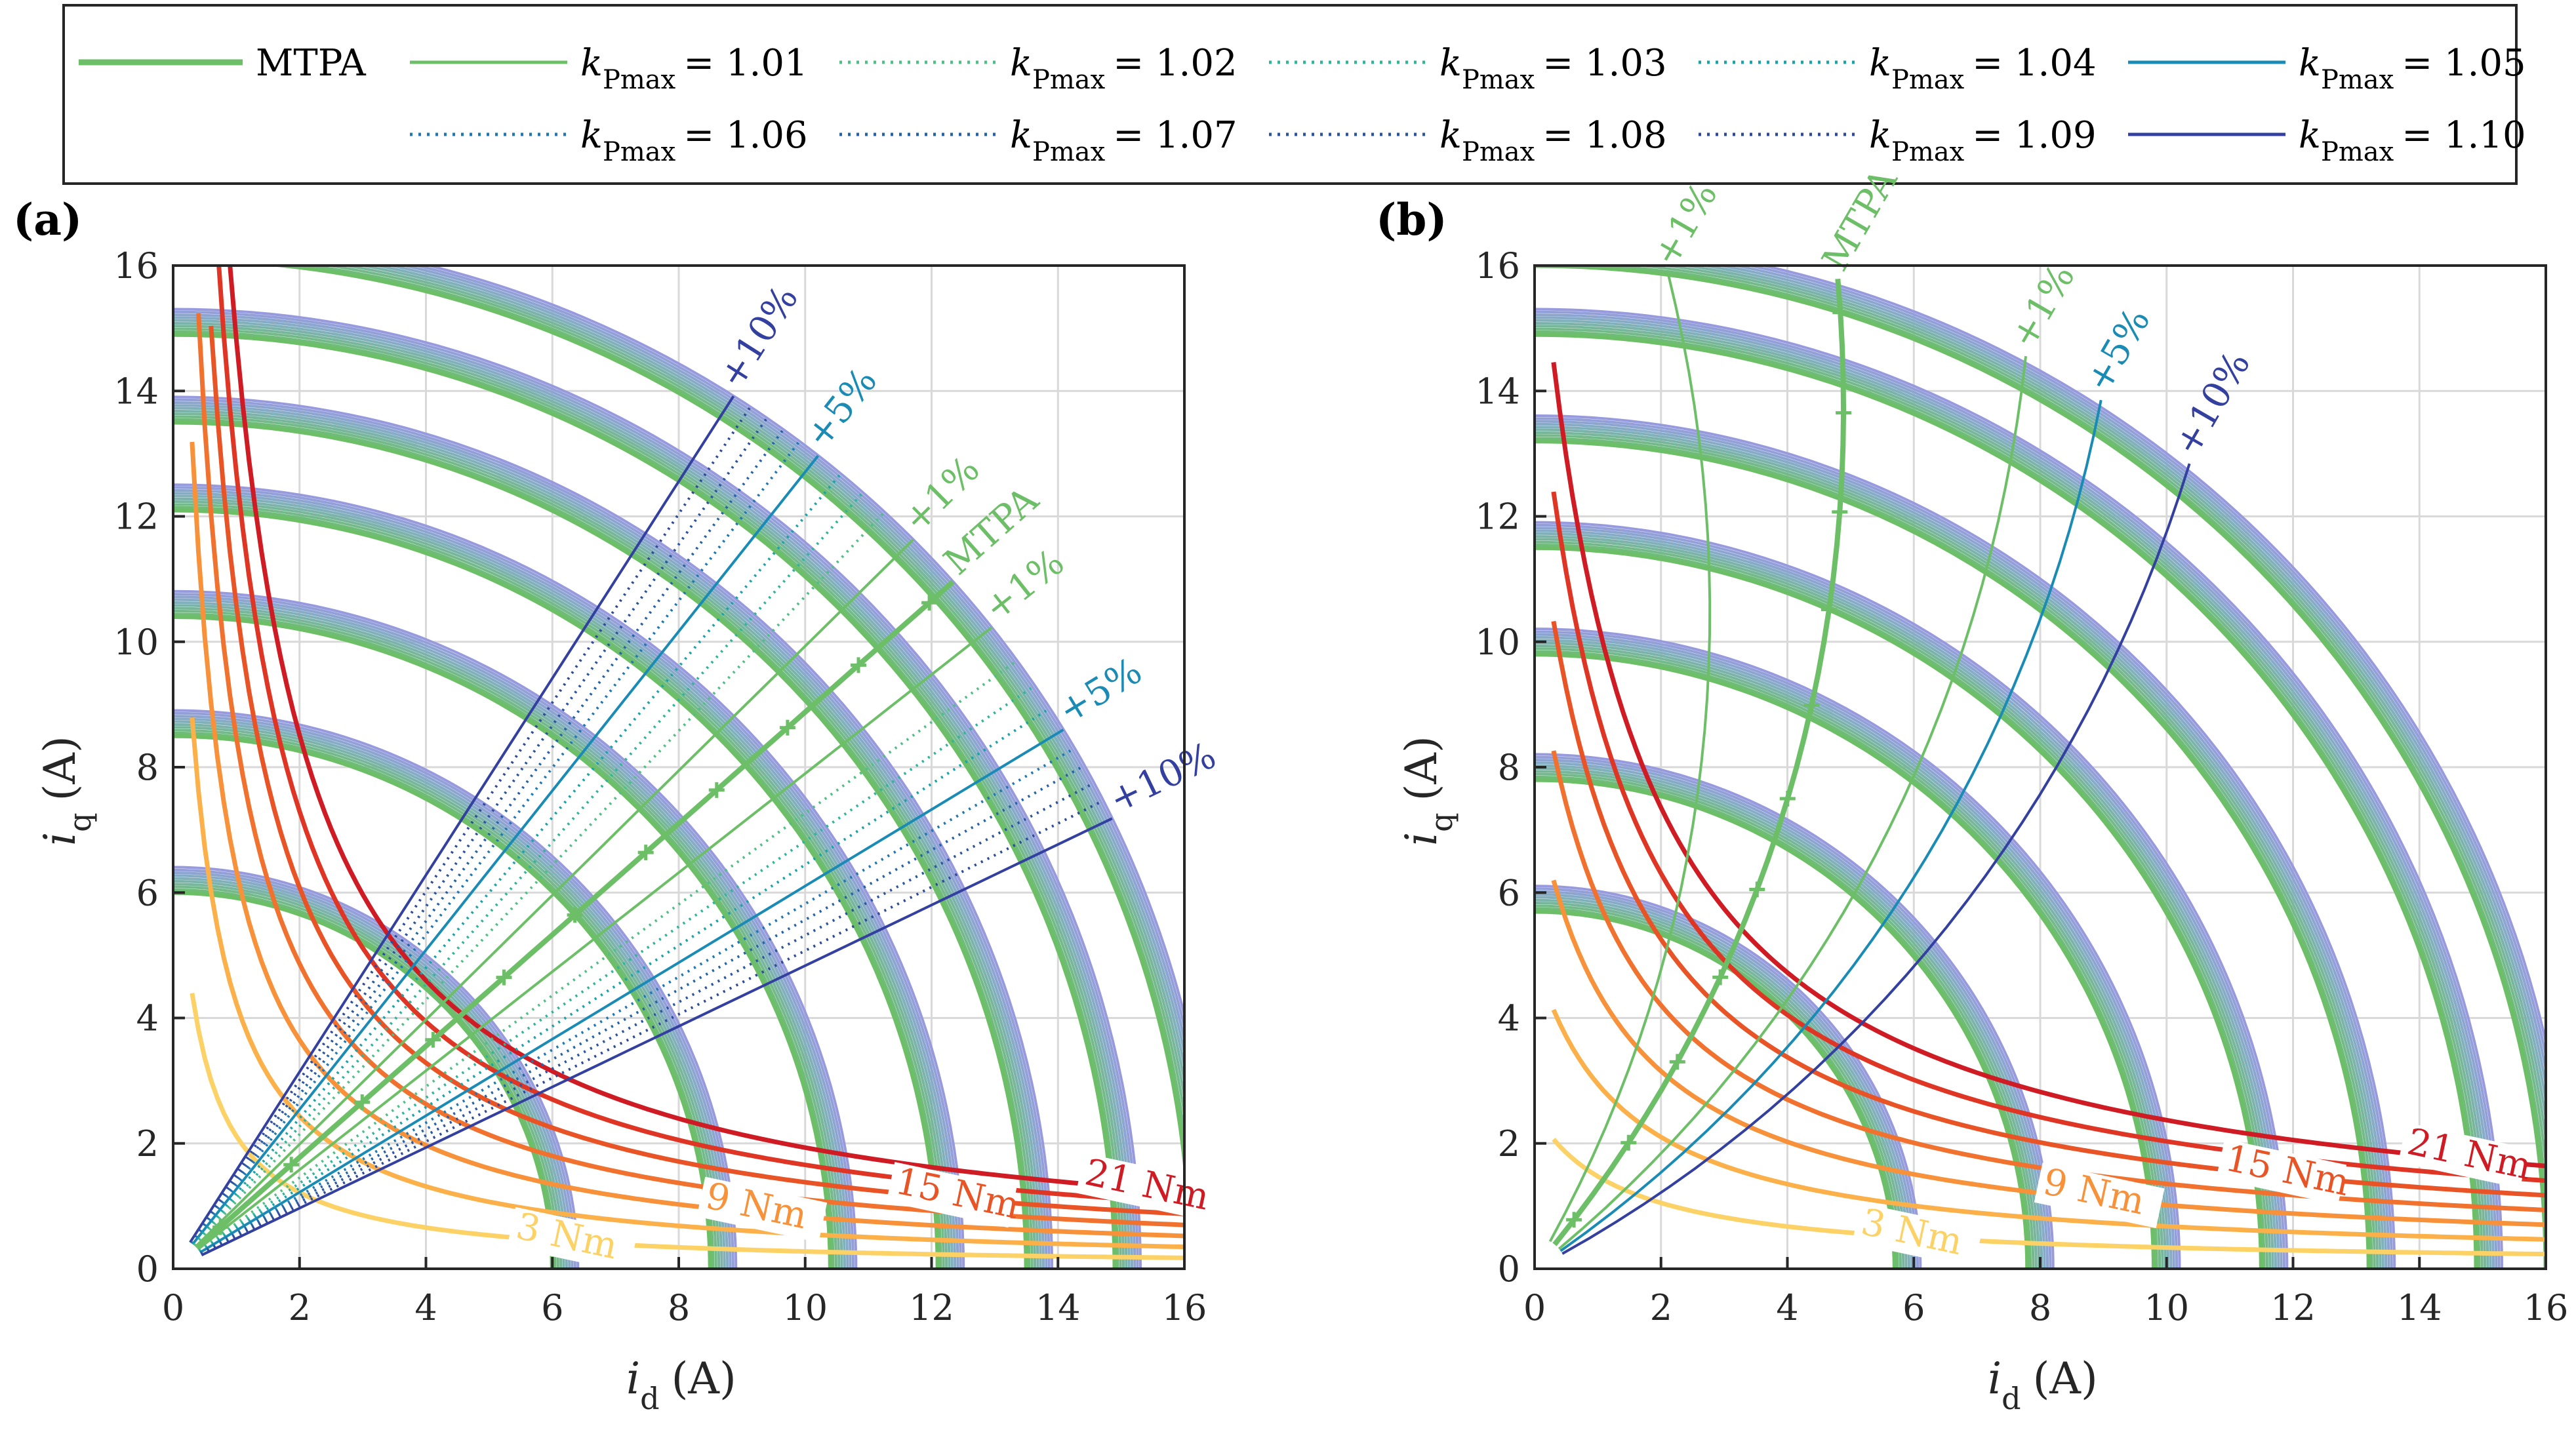  I want to click on current-circle-band, so click(1728, 1077).